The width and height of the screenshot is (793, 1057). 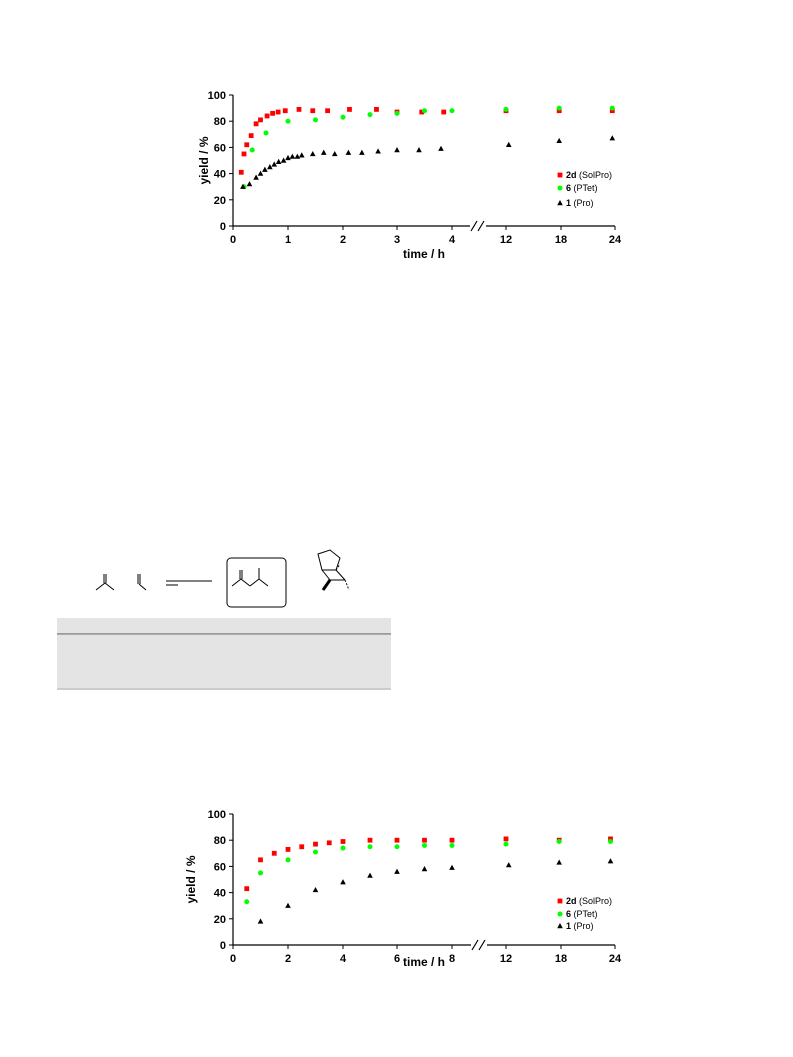 I want to click on legend-label: 1 (Pro), so click(x=580, y=926).